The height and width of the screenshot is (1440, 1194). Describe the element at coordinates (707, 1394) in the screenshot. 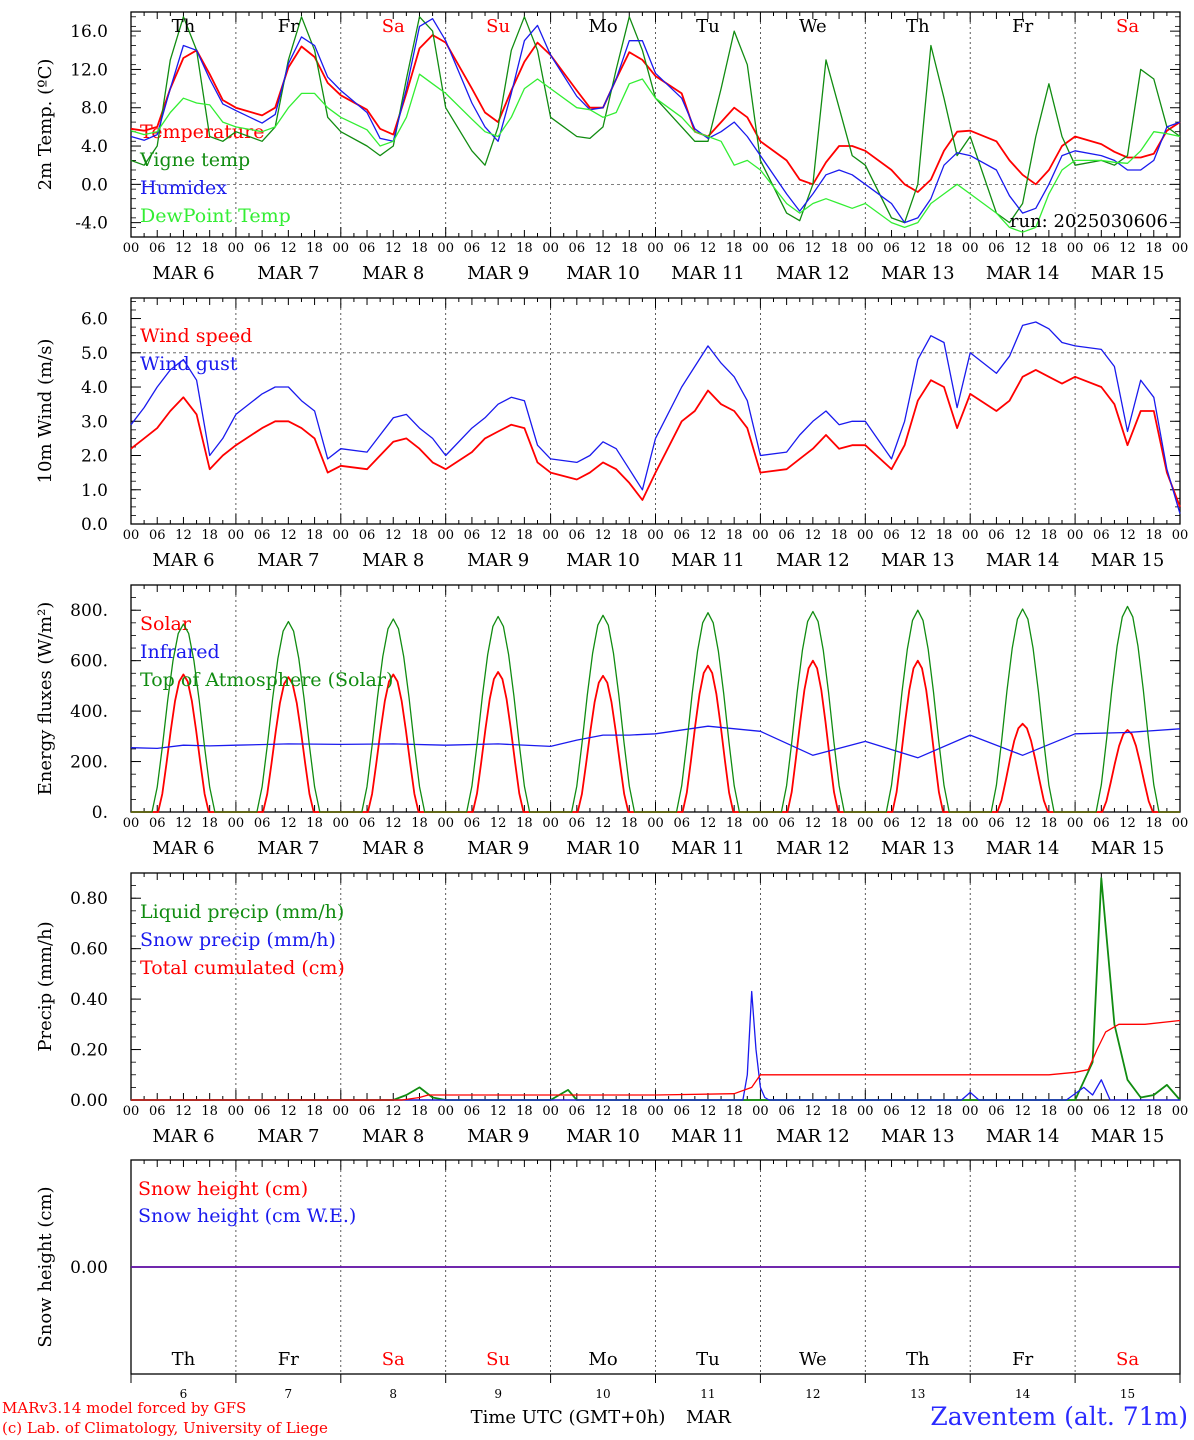

I see `day-number-label: 11` at that location.